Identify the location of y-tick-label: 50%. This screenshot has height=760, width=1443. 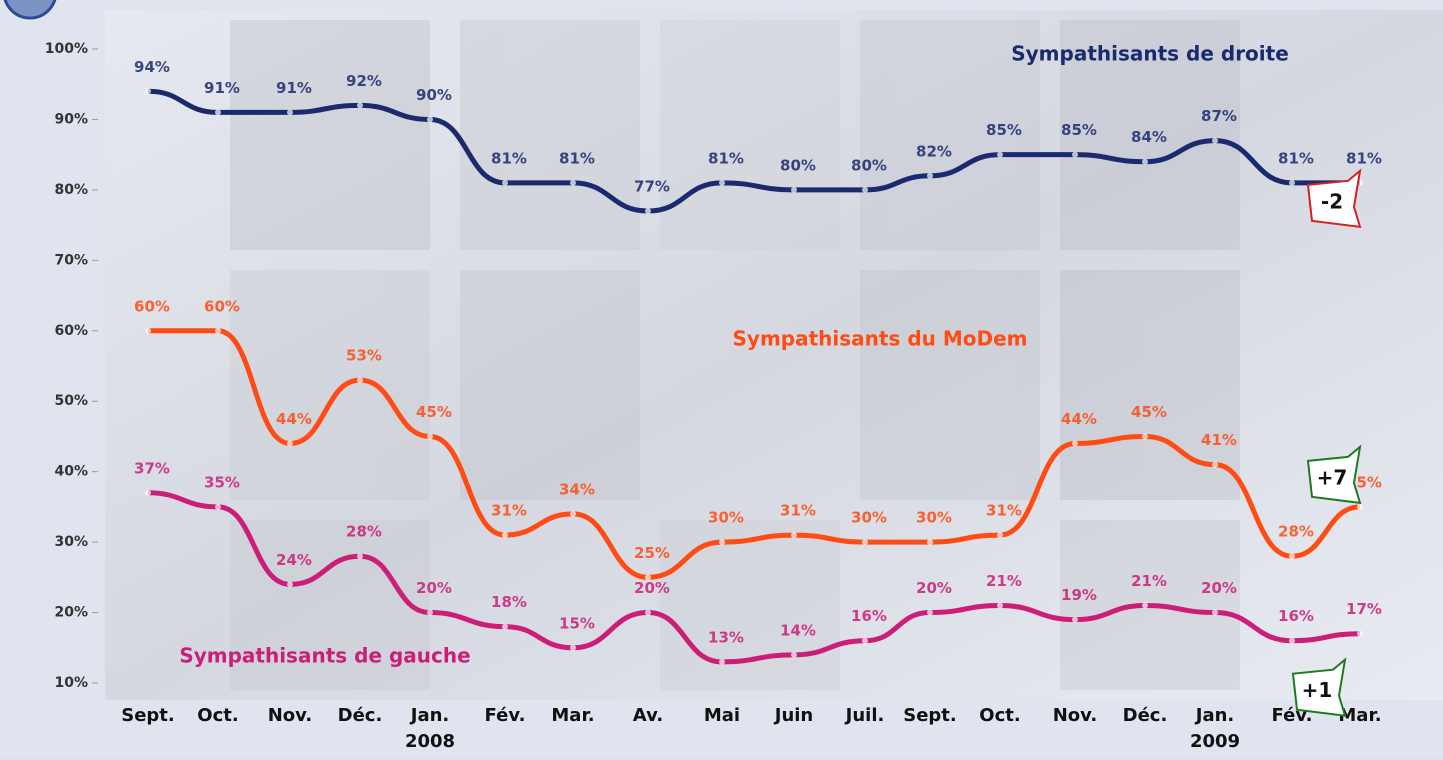
(71, 401).